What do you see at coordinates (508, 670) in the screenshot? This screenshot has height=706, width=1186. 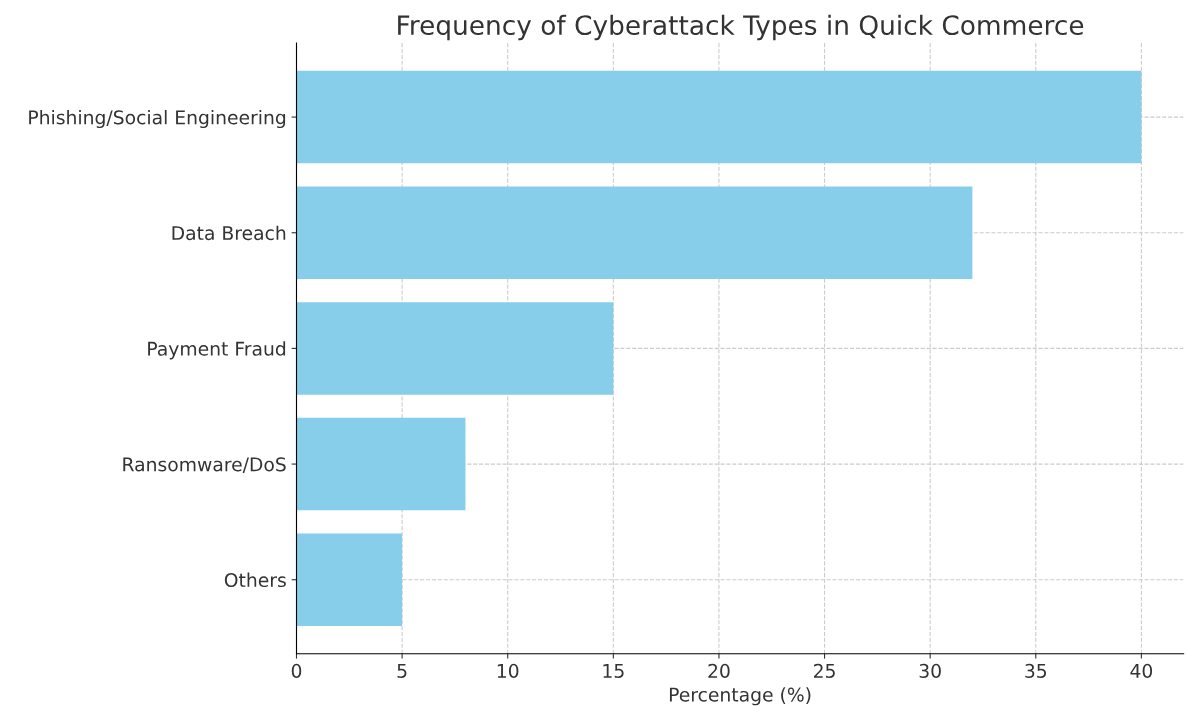 I see `x-tick-label: 10` at bounding box center [508, 670].